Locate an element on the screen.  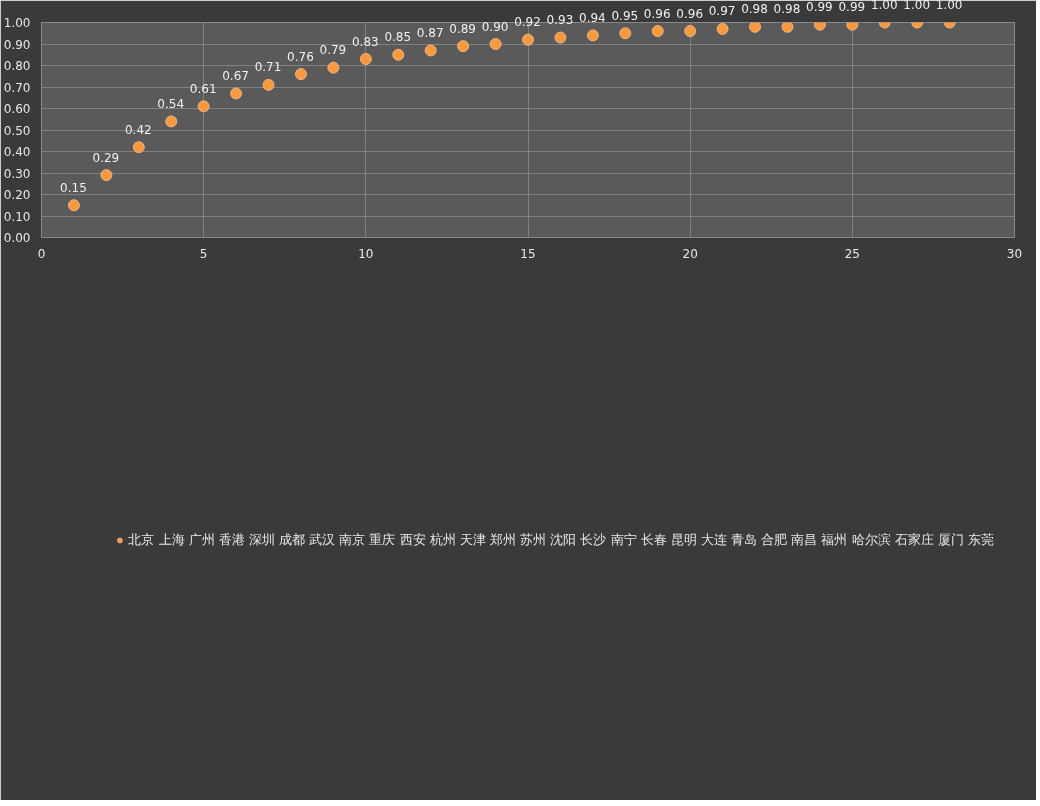
data-label: 0.42 is located at coordinates (138, 129).